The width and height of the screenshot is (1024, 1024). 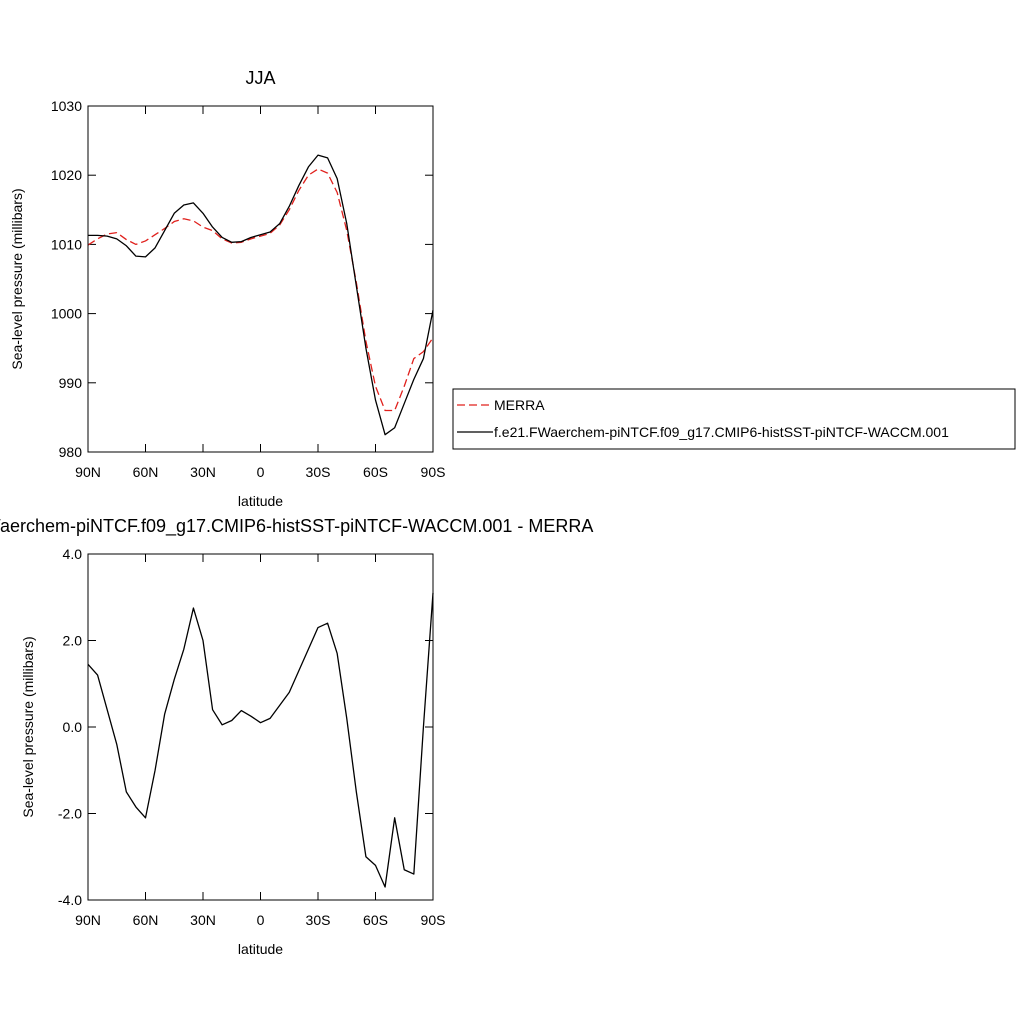 What do you see at coordinates (66, 175) in the screenshot?
I see `y-tick-label: 1020` at bounding box center [66, 175].